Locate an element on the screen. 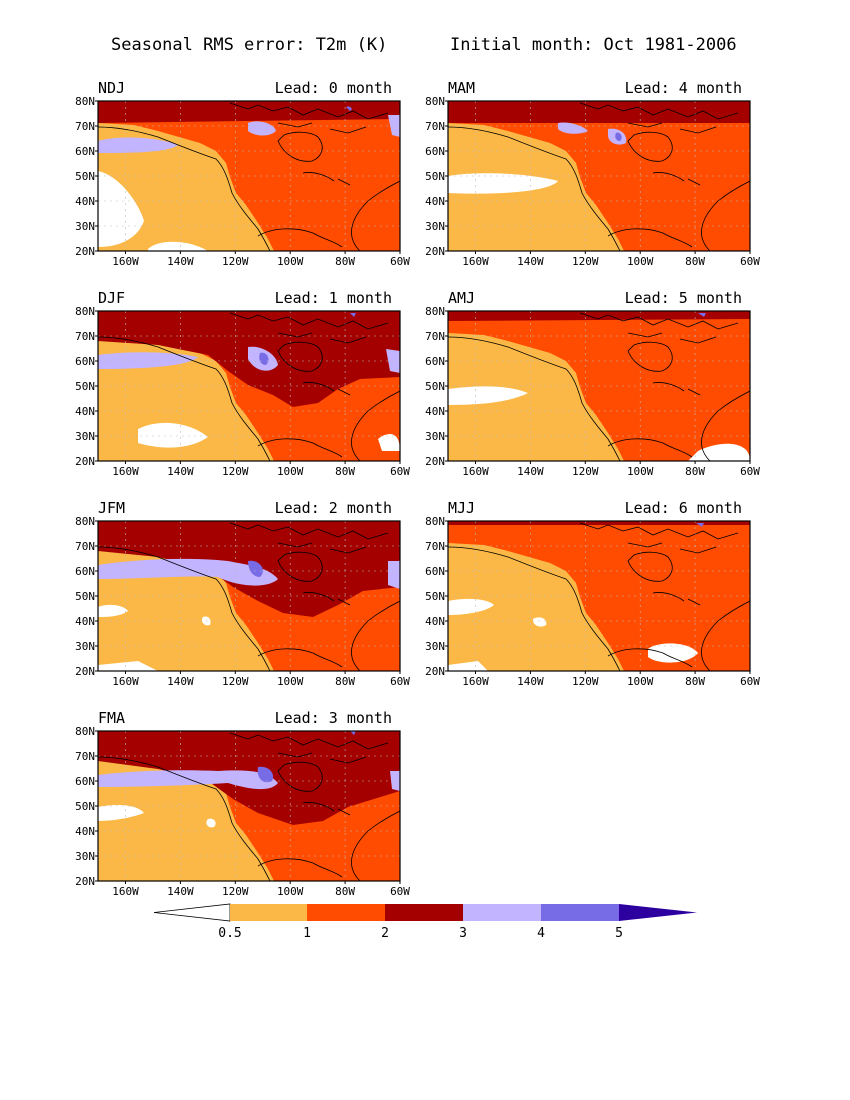 This screenshot has height=1100, width=850. lead-label: Lead: 2 month is located at coordinates (333, 508).